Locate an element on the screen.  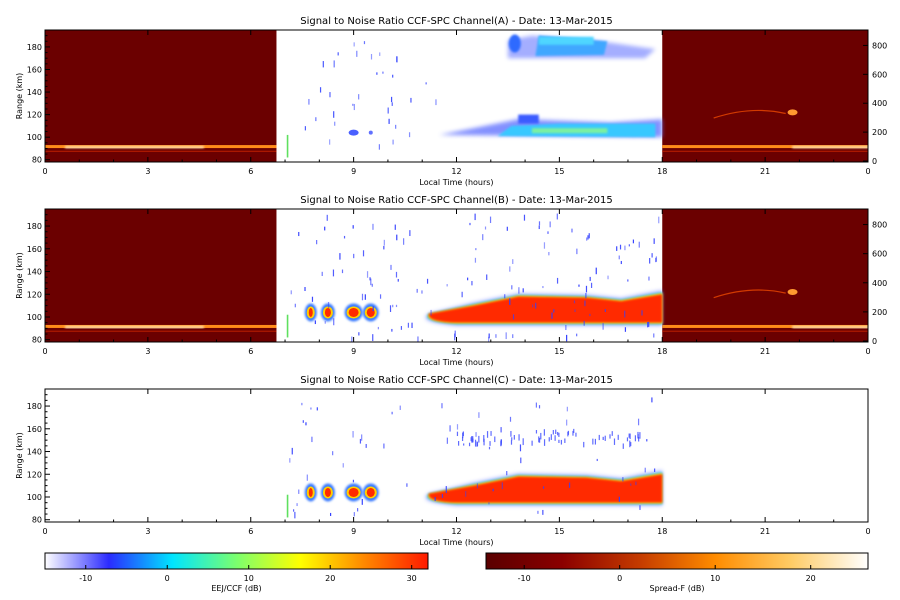
panel-c-xtick-label: 12 is located at coordinates (456, 531).